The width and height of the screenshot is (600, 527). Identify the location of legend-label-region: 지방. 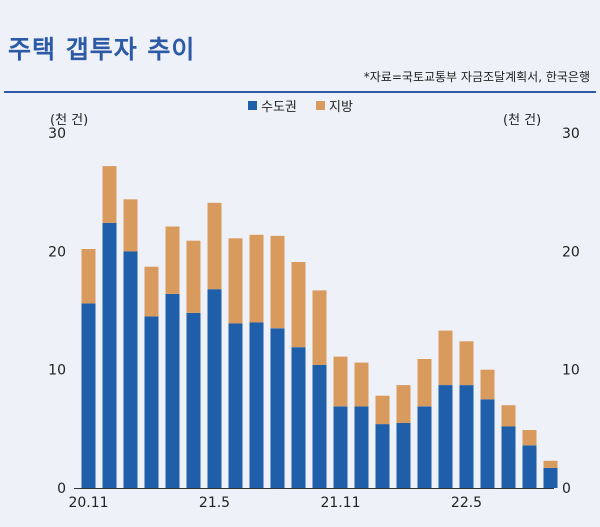
(341, 107).